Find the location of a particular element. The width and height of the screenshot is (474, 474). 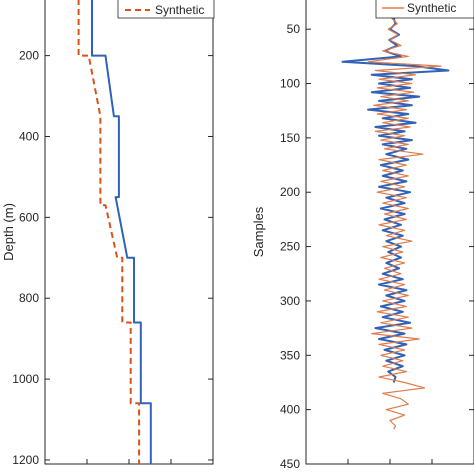

samples-series-synthetic is located at coordinates (404, 215).